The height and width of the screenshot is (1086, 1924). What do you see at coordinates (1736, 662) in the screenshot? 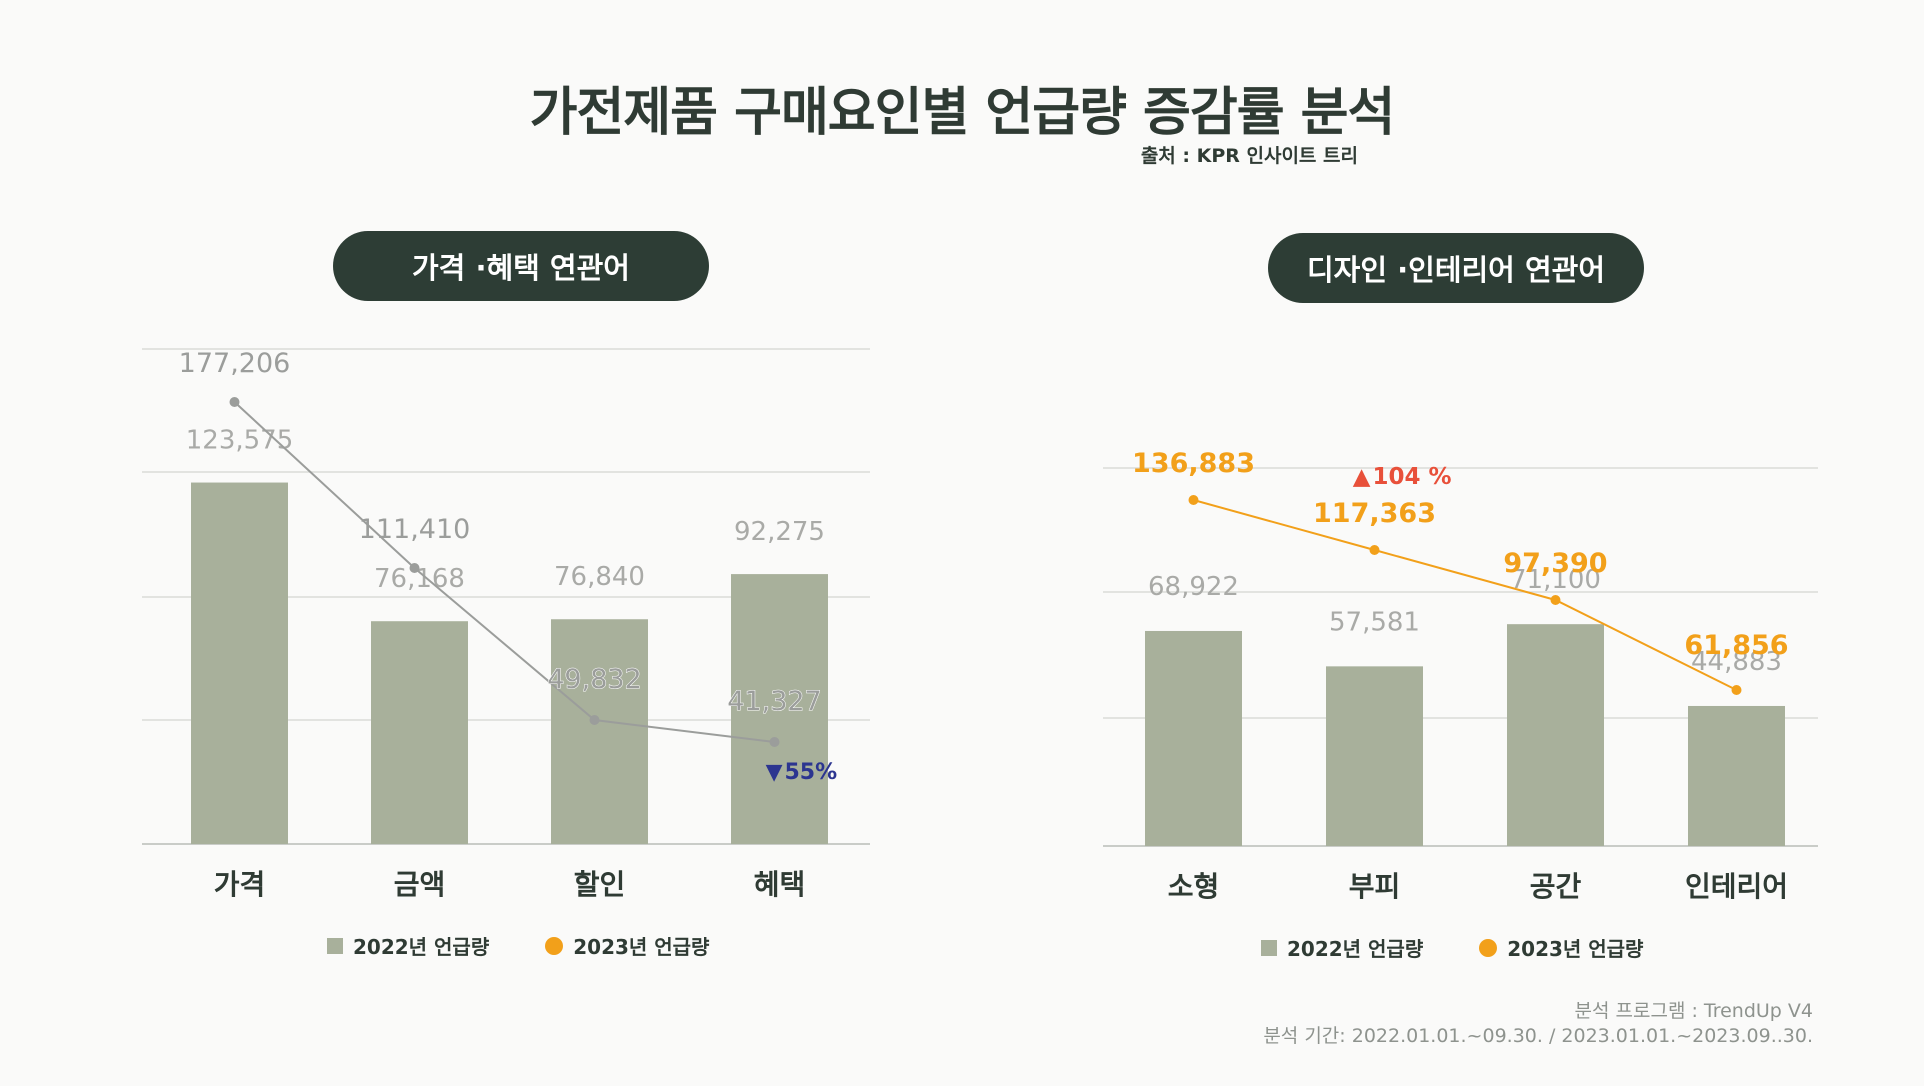
I see `bar-value-label: 44,883` at bounding box center [1736, 662].